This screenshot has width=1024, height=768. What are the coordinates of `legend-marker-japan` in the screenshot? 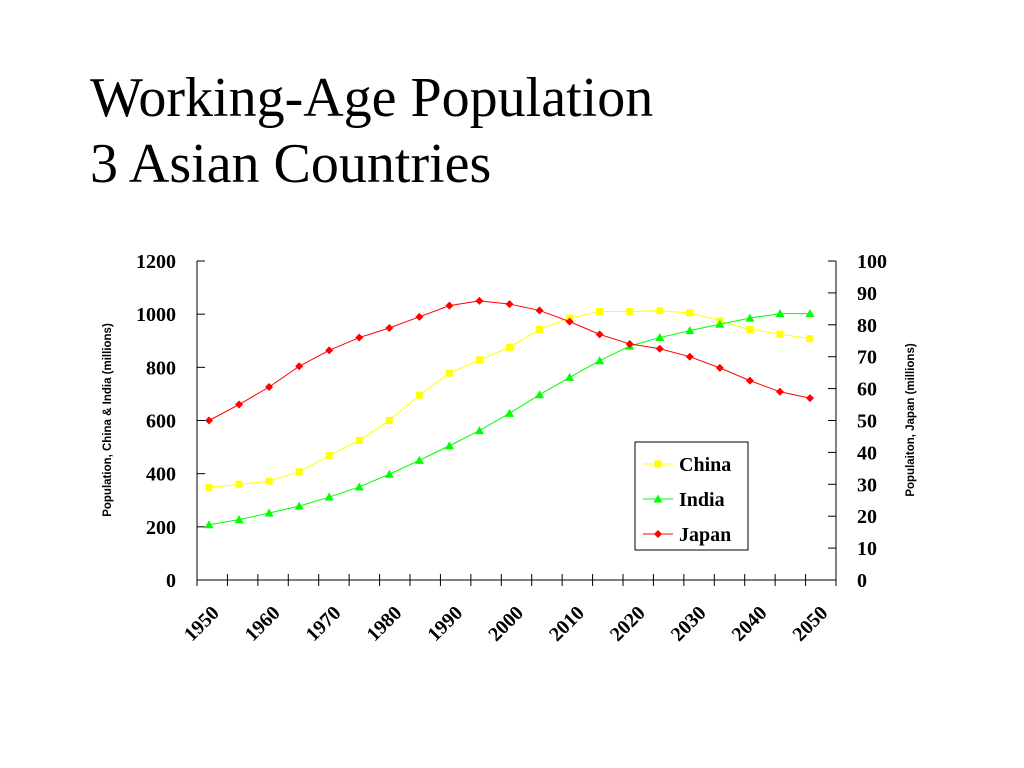 It's located at (658, 534).